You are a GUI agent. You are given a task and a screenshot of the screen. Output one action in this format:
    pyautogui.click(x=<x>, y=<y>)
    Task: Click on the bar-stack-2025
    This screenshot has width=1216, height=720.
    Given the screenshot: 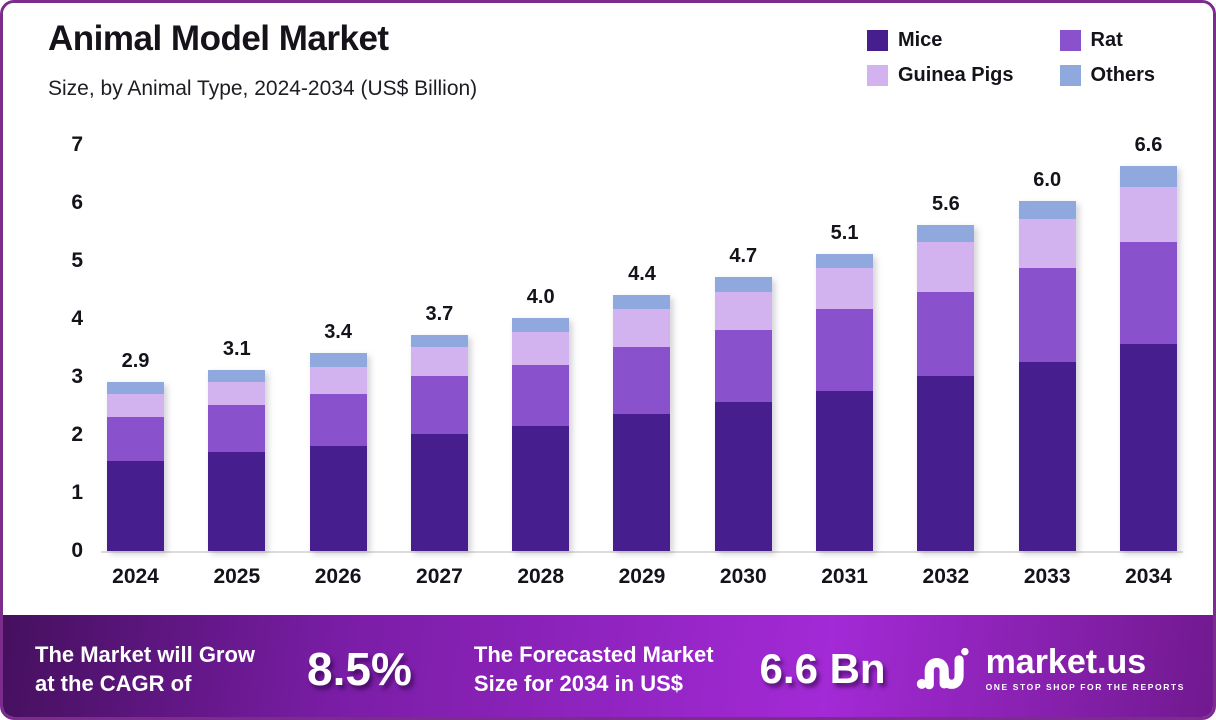 What is the action you would take?
    pyautogui.click(x=237, y=460)
    